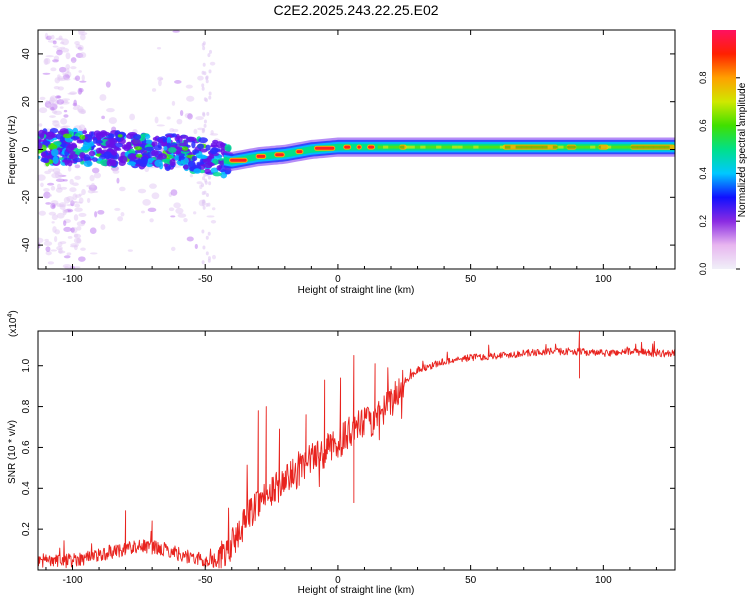 Image resolution: width=750 pixels, height=600 pixels. What do you see at coordinates (10, 316) in the screenshot?
I see `snr-exponent-power: 4` at bounding box center [10, 316].